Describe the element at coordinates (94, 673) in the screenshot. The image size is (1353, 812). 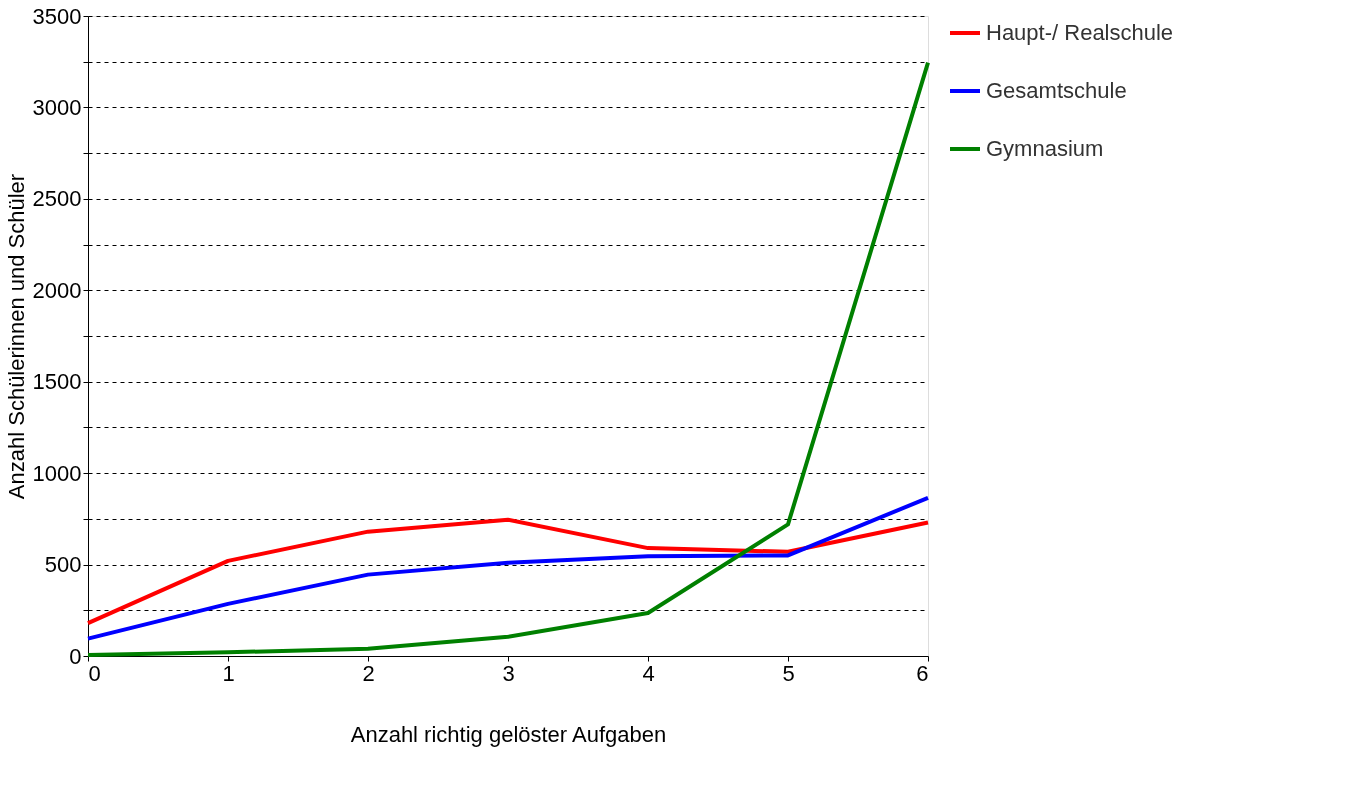
I see `x-tick-label: 0` at that location.